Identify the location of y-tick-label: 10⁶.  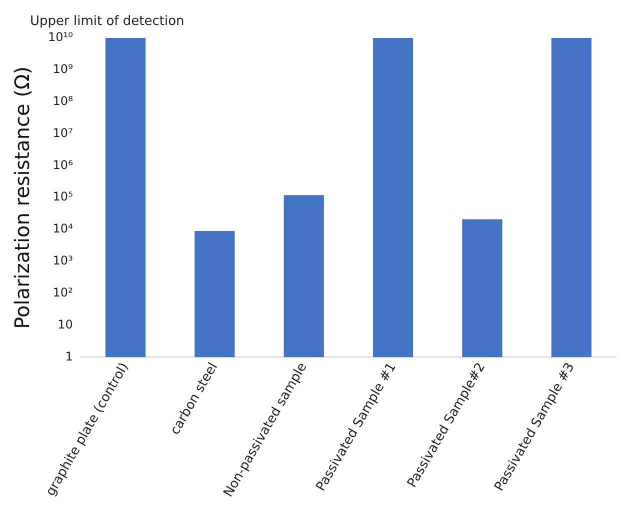
(63, 165).